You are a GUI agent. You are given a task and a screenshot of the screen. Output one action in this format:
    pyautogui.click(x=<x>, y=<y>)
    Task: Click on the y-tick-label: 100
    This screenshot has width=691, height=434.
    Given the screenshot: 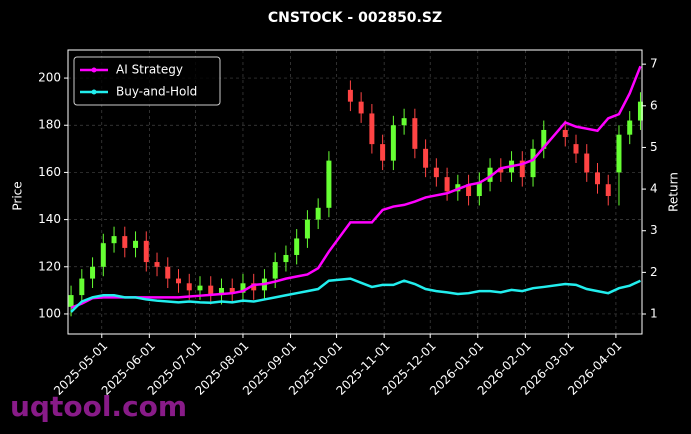 What is the action you would take?
    pyautogui.click(x=49, y=313)
    